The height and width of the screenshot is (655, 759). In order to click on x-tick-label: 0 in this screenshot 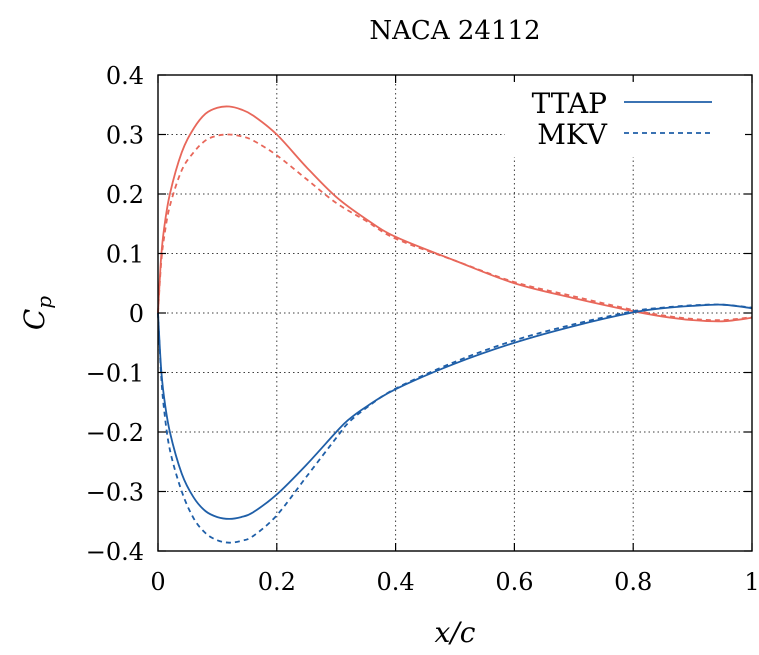, I will do `click(157, 582)`.